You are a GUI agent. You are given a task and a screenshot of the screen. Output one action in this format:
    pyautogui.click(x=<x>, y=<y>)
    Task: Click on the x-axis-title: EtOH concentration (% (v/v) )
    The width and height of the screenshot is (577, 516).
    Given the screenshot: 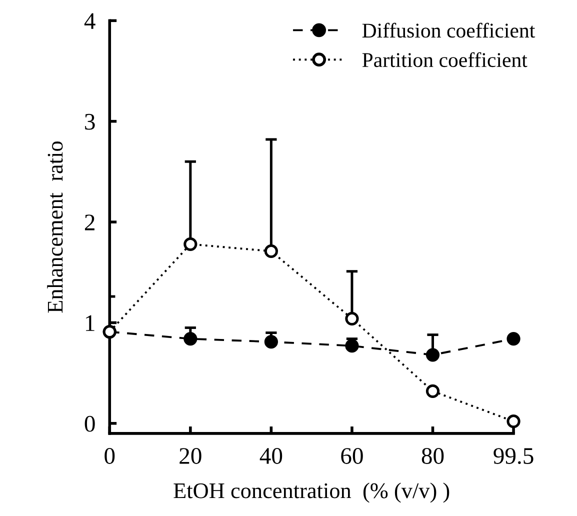 What is the action you would take?
    pyautogui.click(x=312, y=492)
    